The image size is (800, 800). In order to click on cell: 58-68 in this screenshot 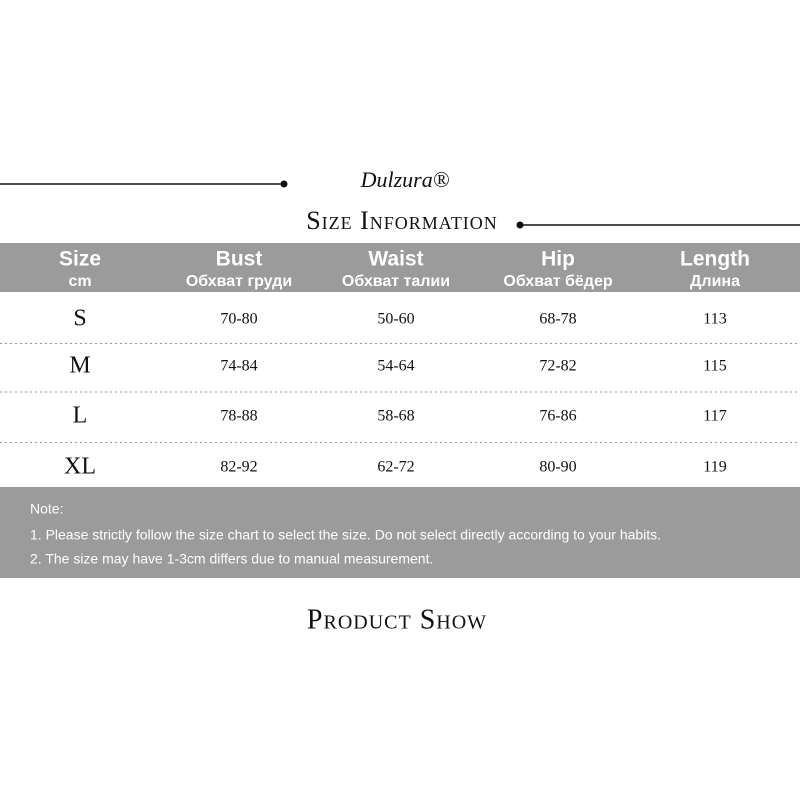, I will do `click(395, 416)`.